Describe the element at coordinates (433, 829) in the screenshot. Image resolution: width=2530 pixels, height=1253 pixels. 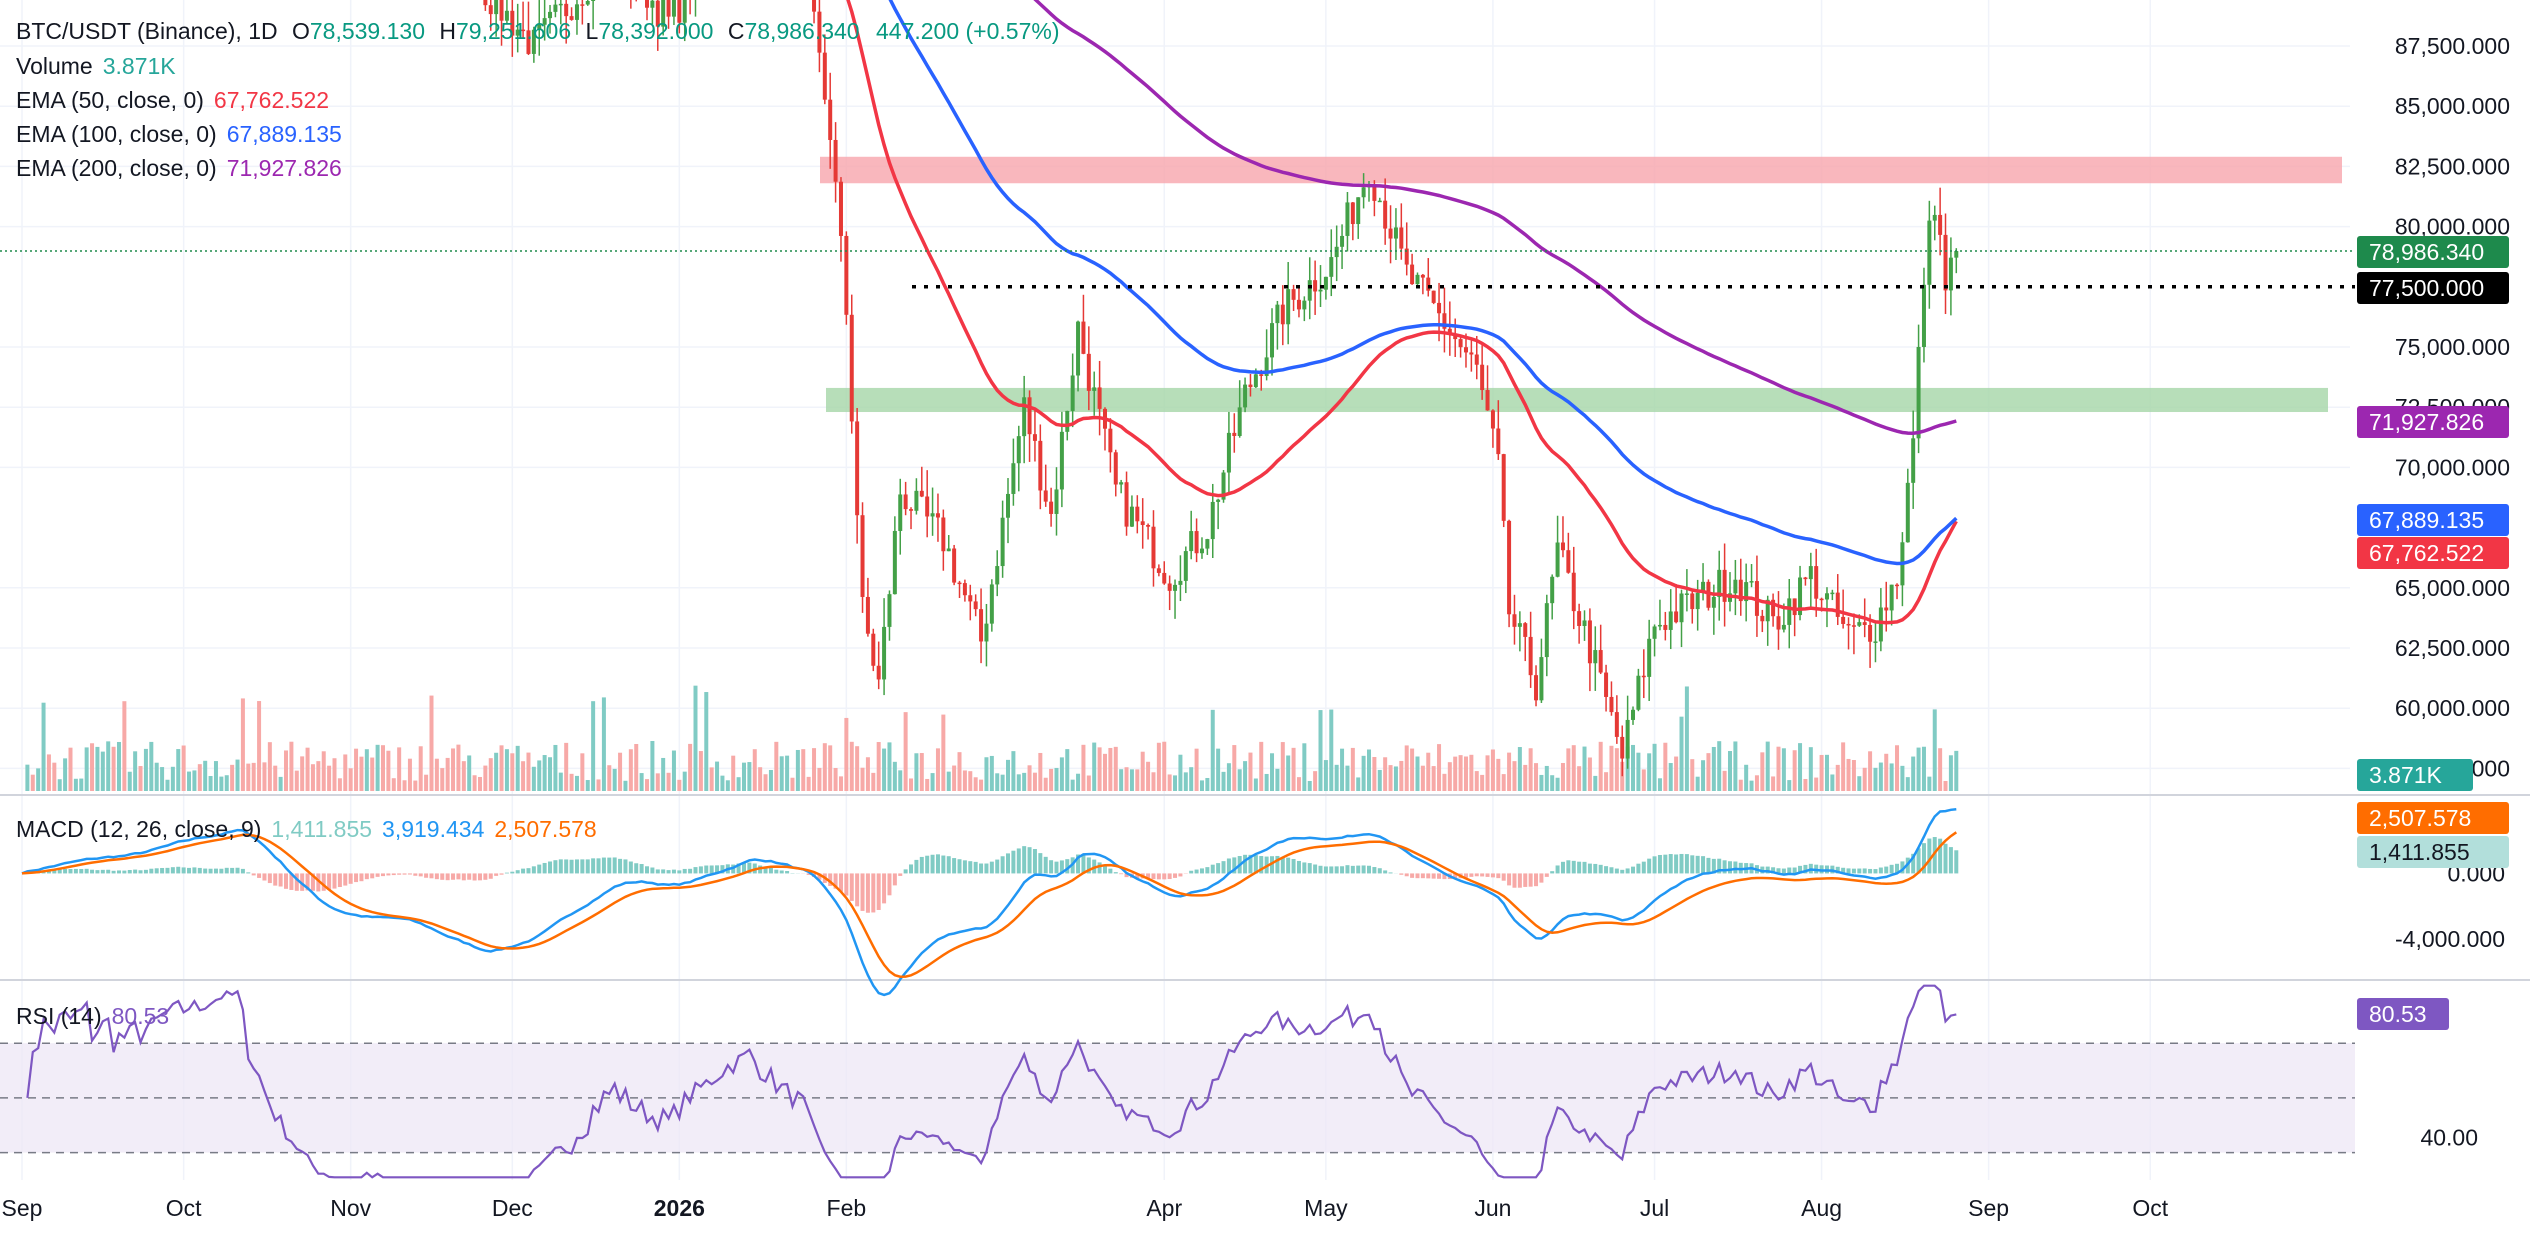
I see `macd-line-value: 3,919.434` at that location.